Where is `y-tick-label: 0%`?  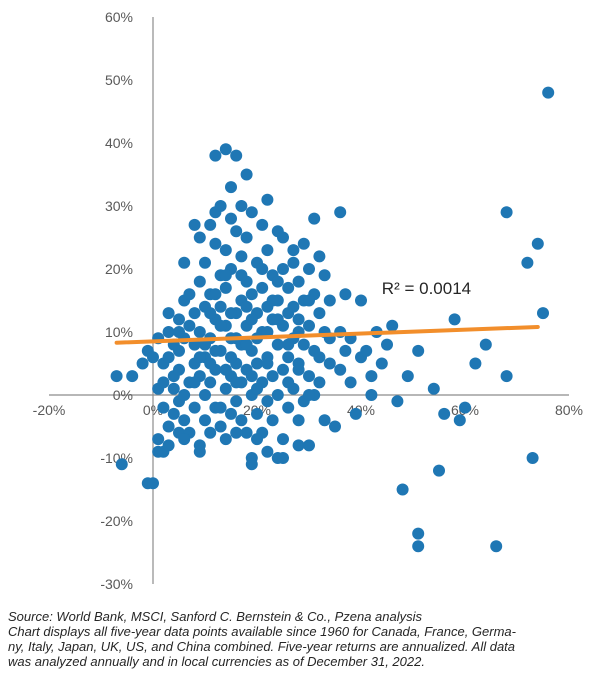
y-tick-label: 0% is located at coordinates (123, 395).